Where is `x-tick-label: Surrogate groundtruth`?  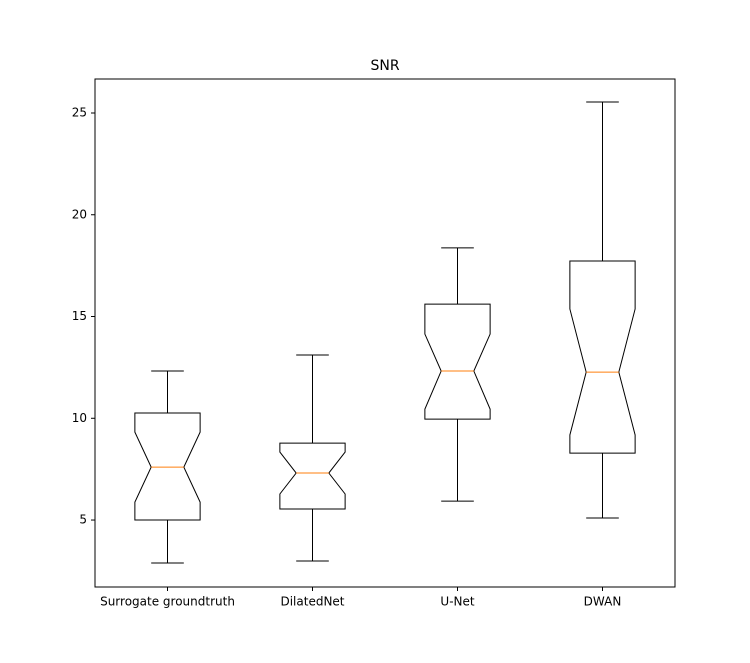 x-tick-label: Surrogate groundtruth is located at coordinates (167, 602).